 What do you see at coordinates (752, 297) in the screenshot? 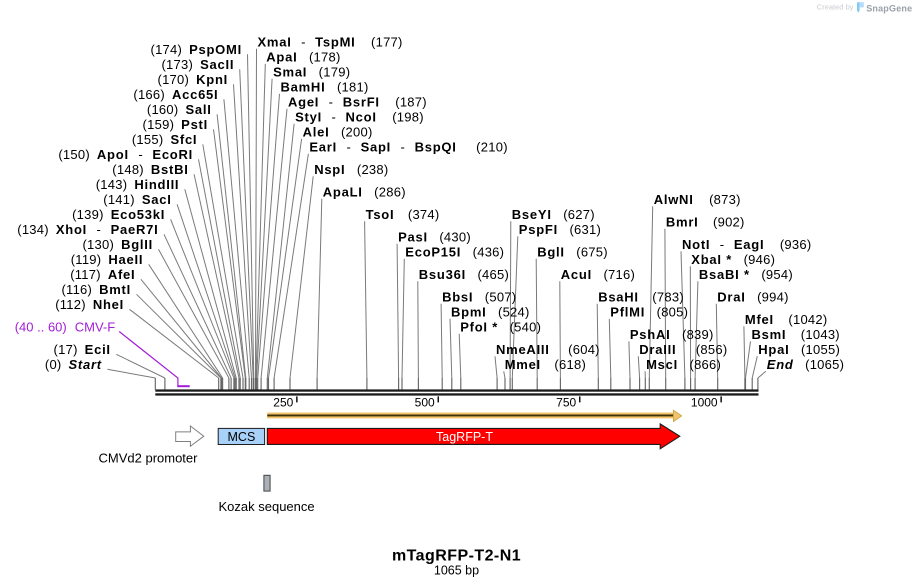
I see `svg-text:DraI(994): DraI (994)` at bounding box center [752, 297].